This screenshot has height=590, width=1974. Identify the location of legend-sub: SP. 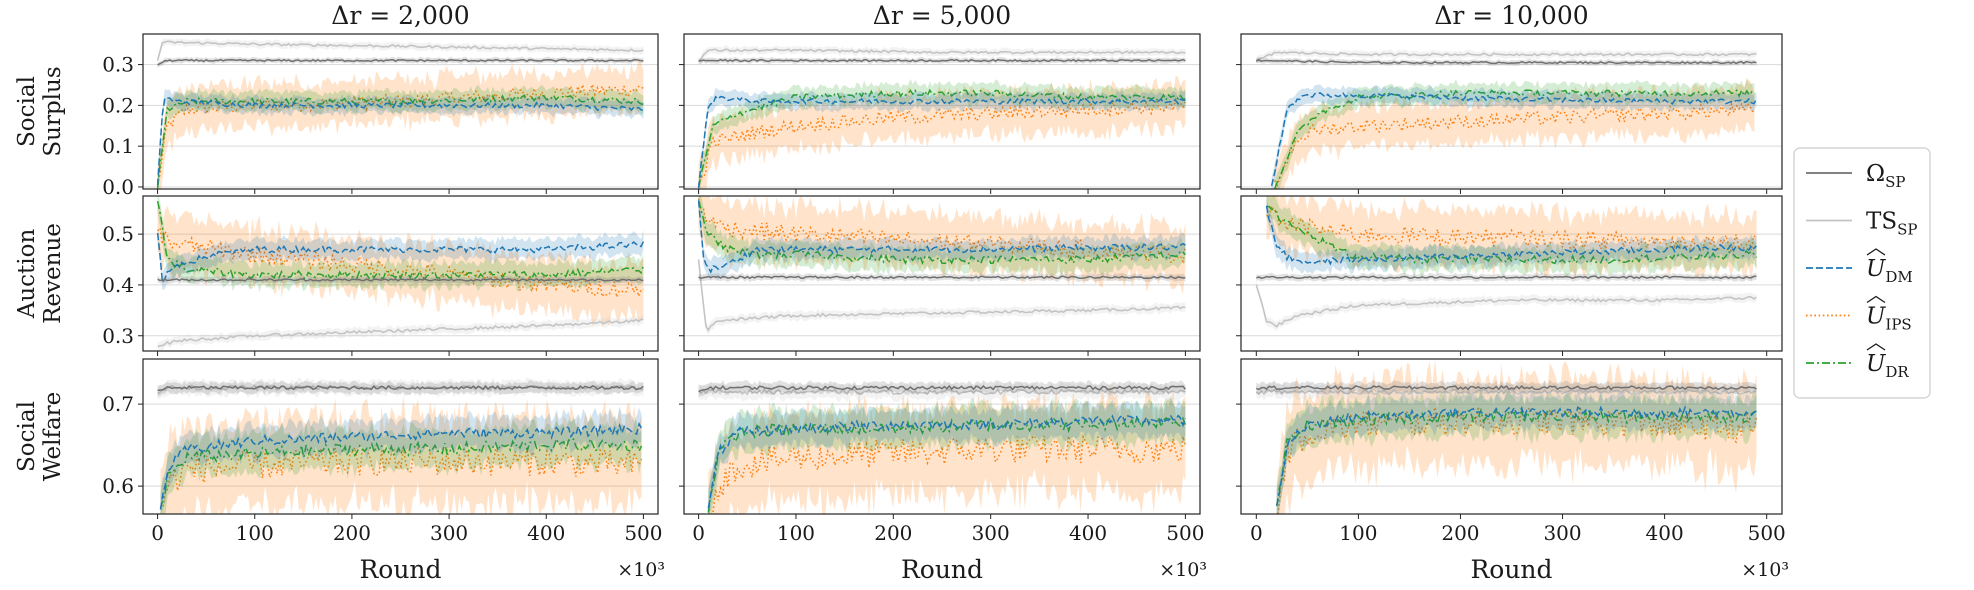
(1907, 230).